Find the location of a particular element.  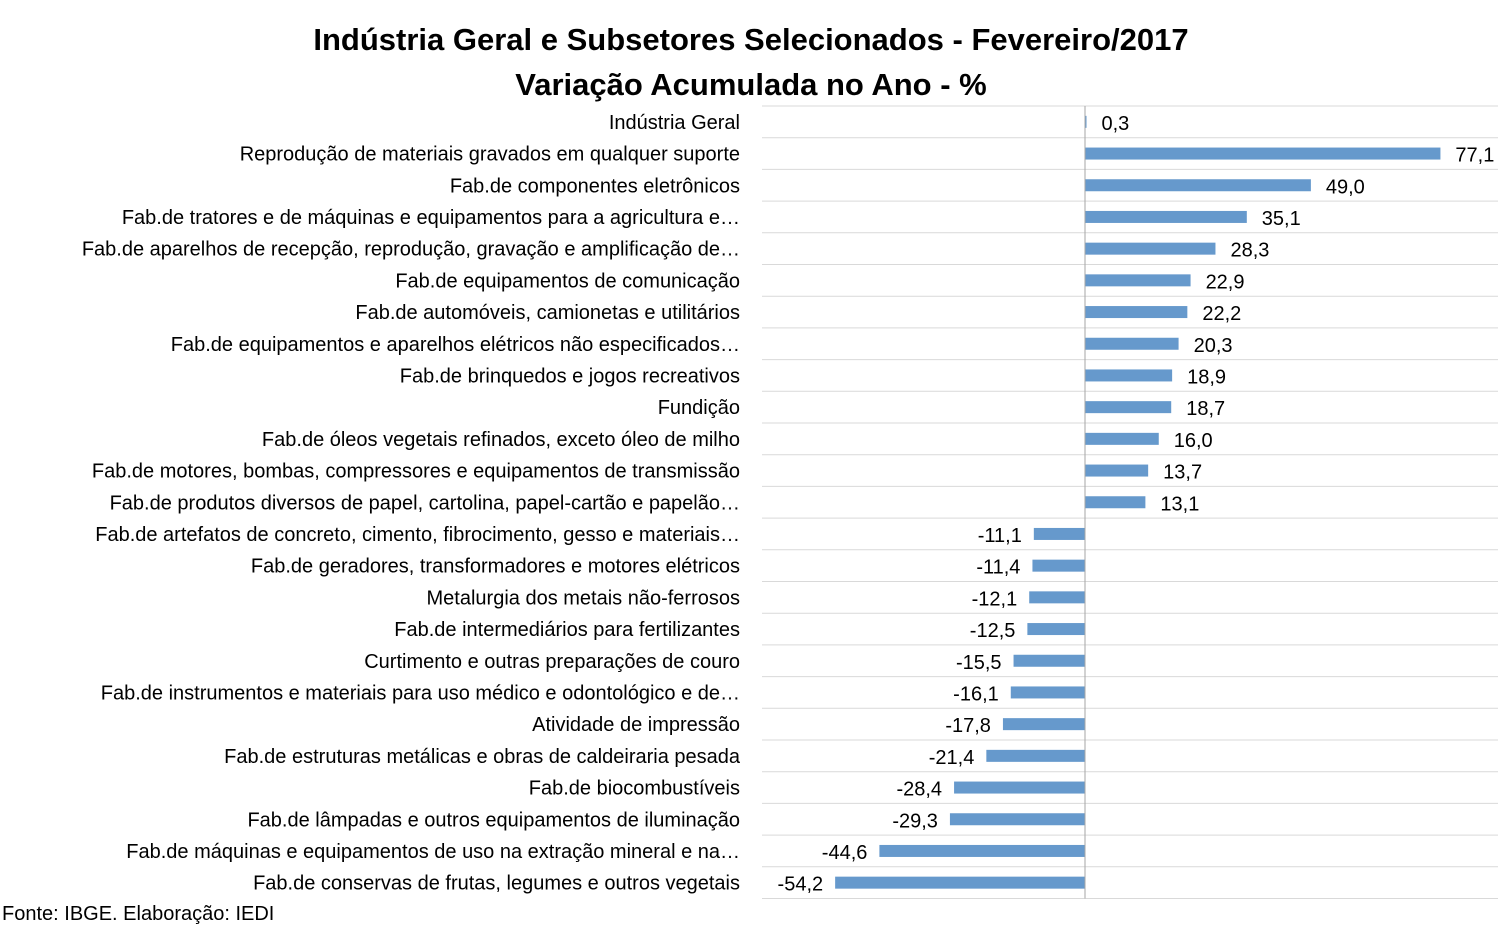

category-label: Fab.de componentes eletrônicos is located at coordinates (595, 186).